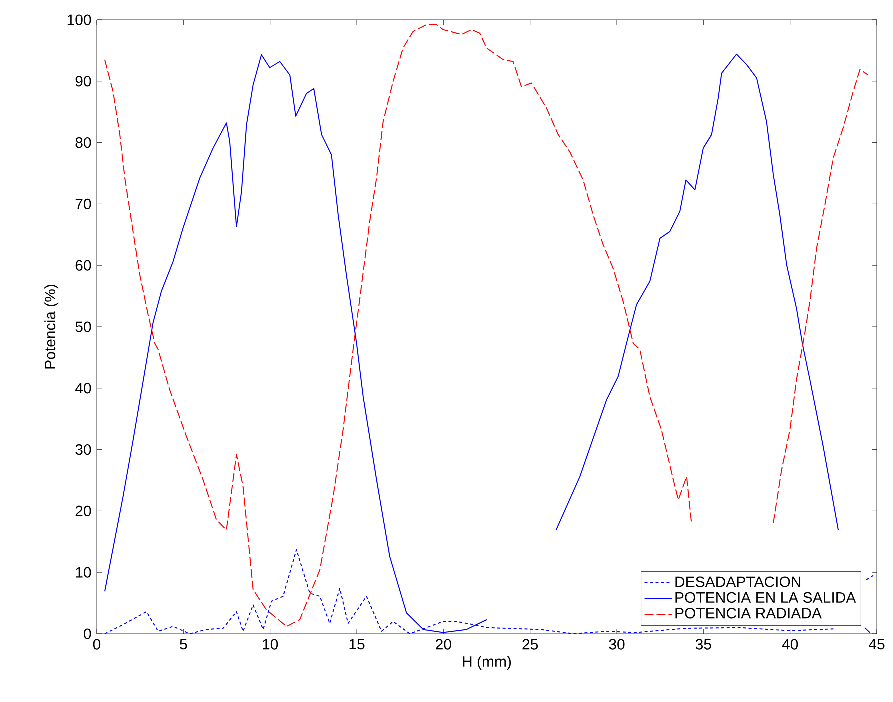  Describe the element at coordinates (84, 450) in the screenshot. I see `y-tick-label: 30` at that location.